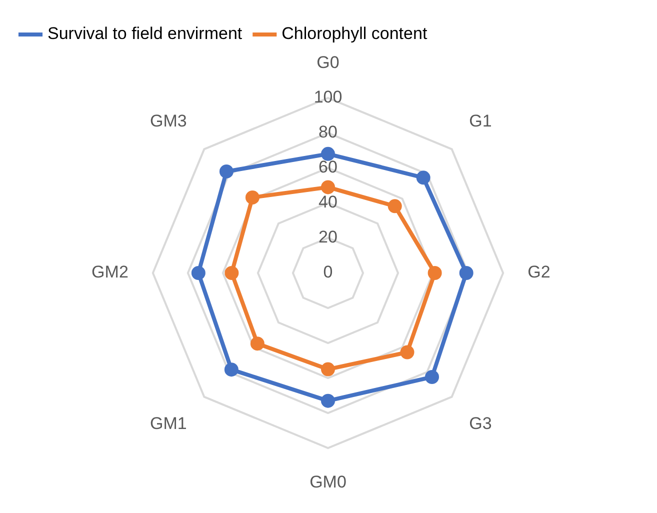 This screenshot has height=513, width=657. Describe the element at coordinates (539, 272) in the screenshot. I see `spoke-label: G2` at that location.